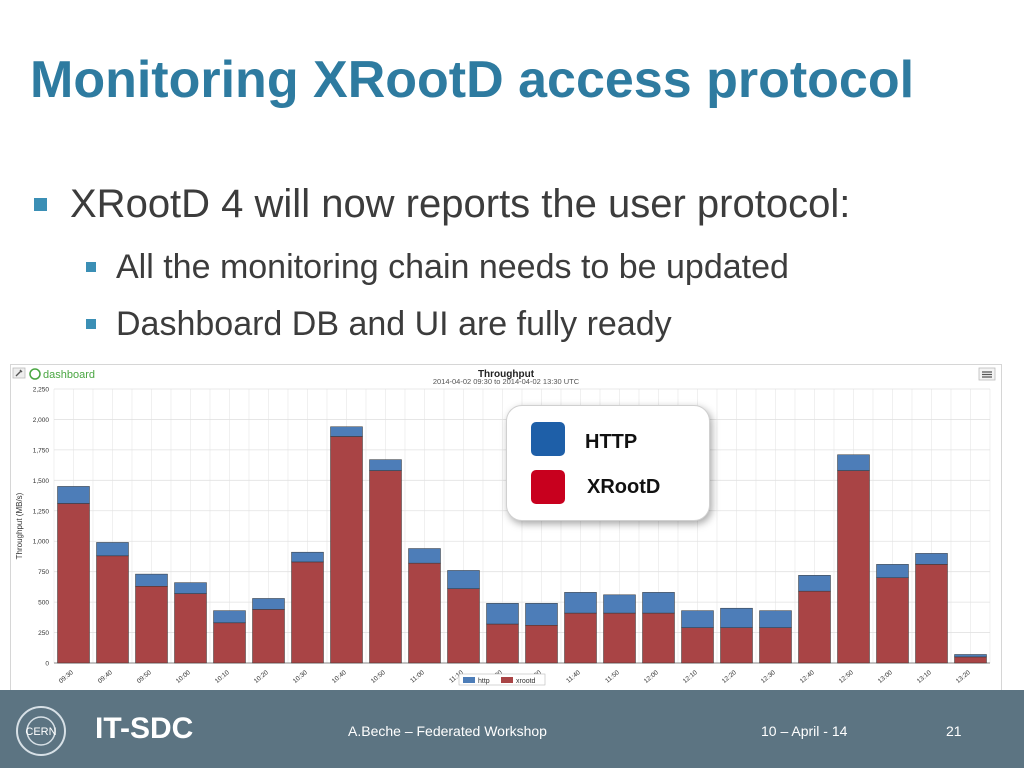 The height and width of the screenshot is (768, 1024). Describe the element at coordinates (469, 680) in the screenshot. I see `legend-swatch-http` at that location.